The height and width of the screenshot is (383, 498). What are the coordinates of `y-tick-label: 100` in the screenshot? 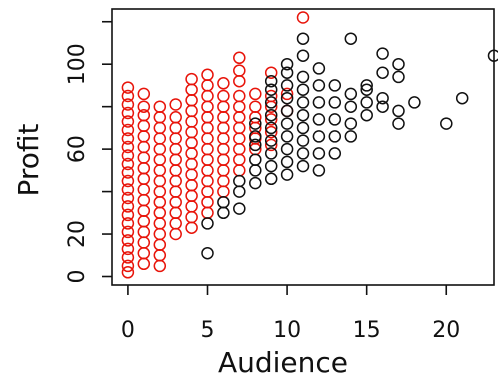 It's located at (77, 64).